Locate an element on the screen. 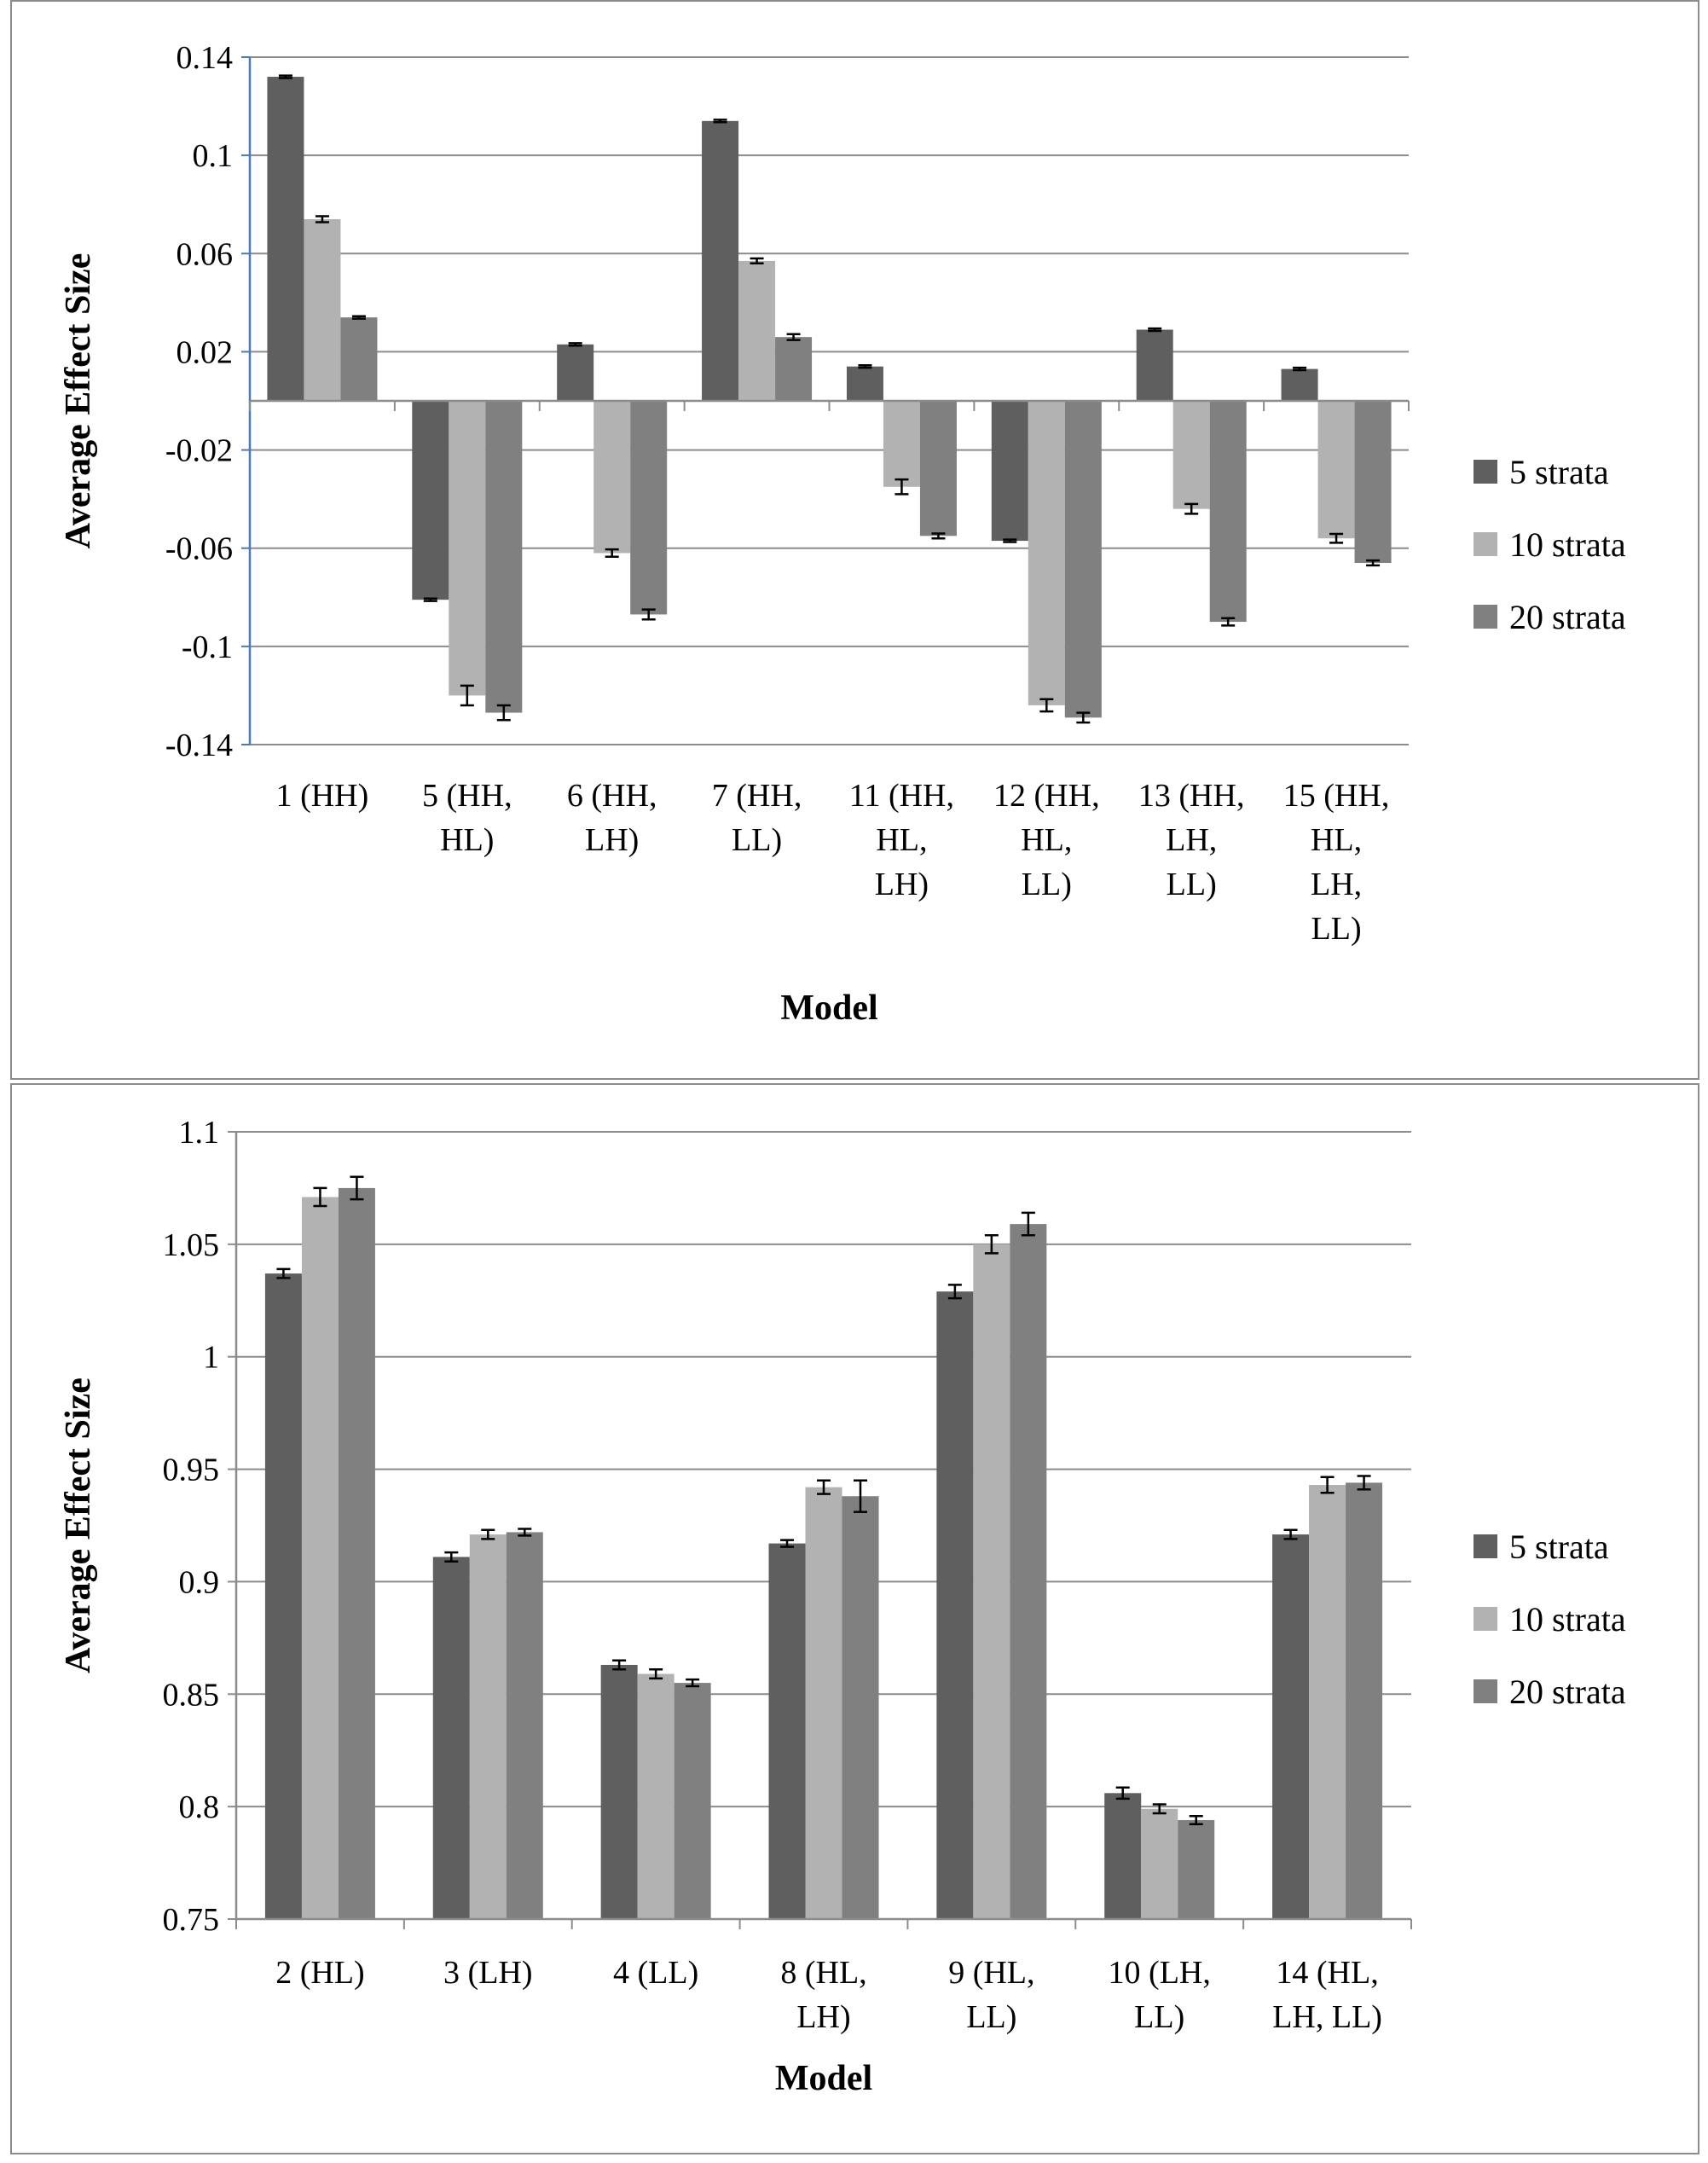 The width and height of the screenshot is (1708, 2163). x-tick-label: 7 (HH, LL) is located at coordinates (757, 818).